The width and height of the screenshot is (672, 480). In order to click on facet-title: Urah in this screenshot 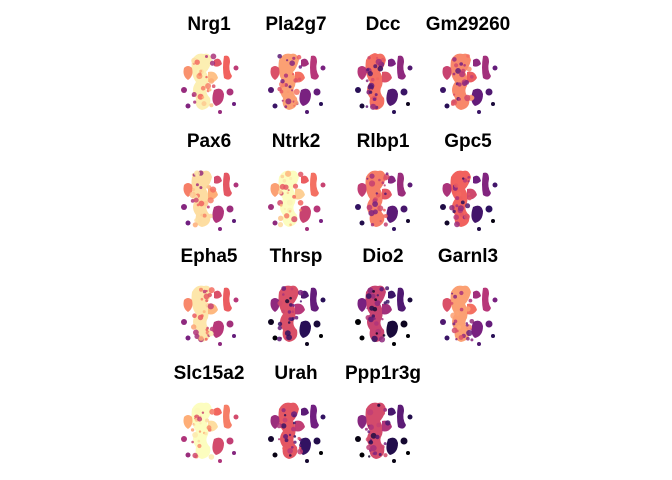, I will do `click(296, 373)`.